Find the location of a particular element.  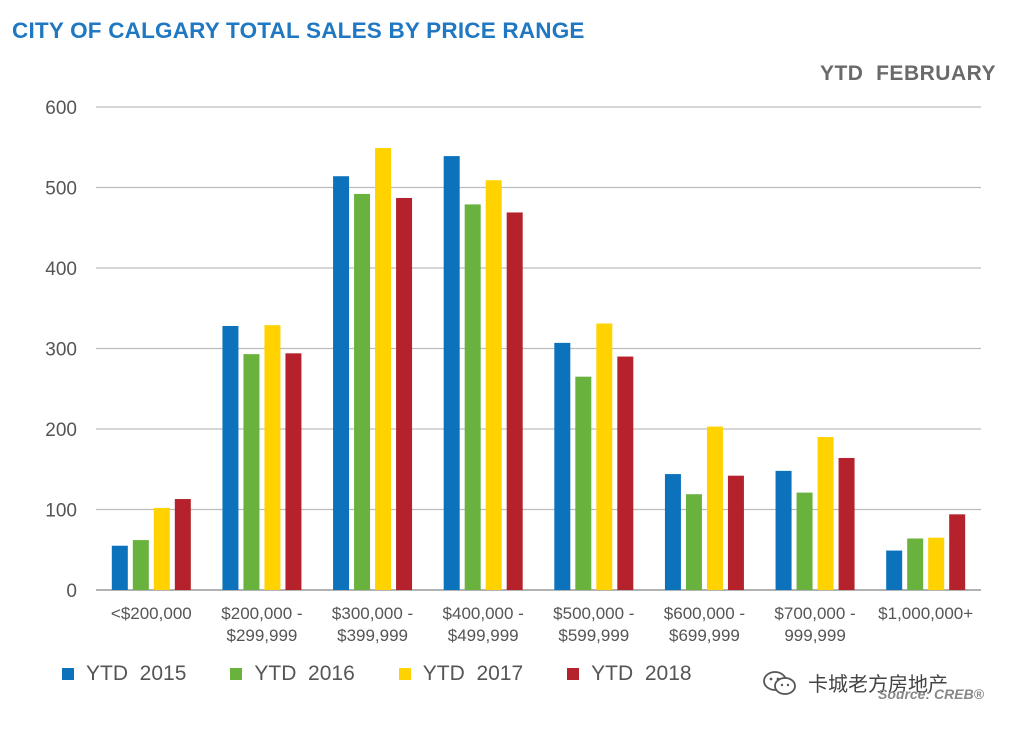

x-tick-label: 999,999 is located at coordinates (814, 635).